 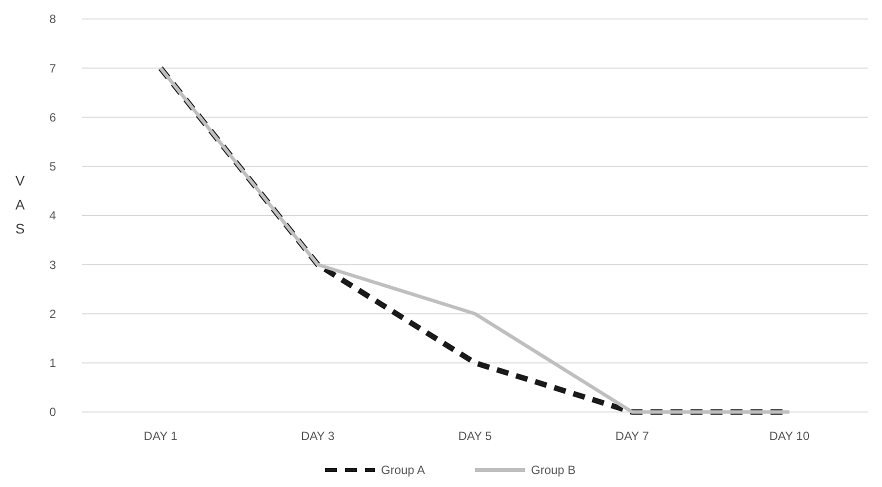 I want to click on y-tick-label: 2, so click(x=52, y=313).